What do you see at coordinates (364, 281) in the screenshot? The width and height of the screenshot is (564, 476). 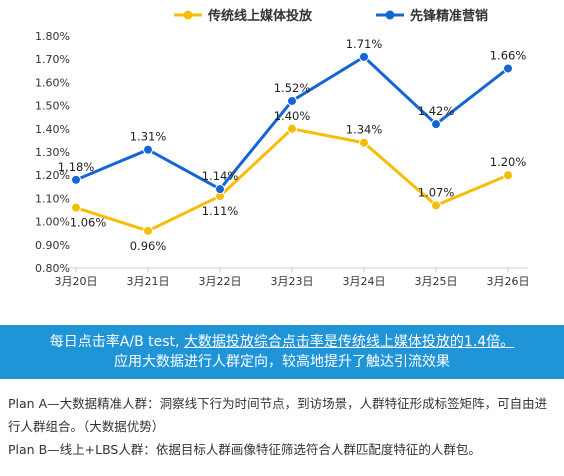 I see `x-tick-label: 3月24日` at bounding box center [364, 281].